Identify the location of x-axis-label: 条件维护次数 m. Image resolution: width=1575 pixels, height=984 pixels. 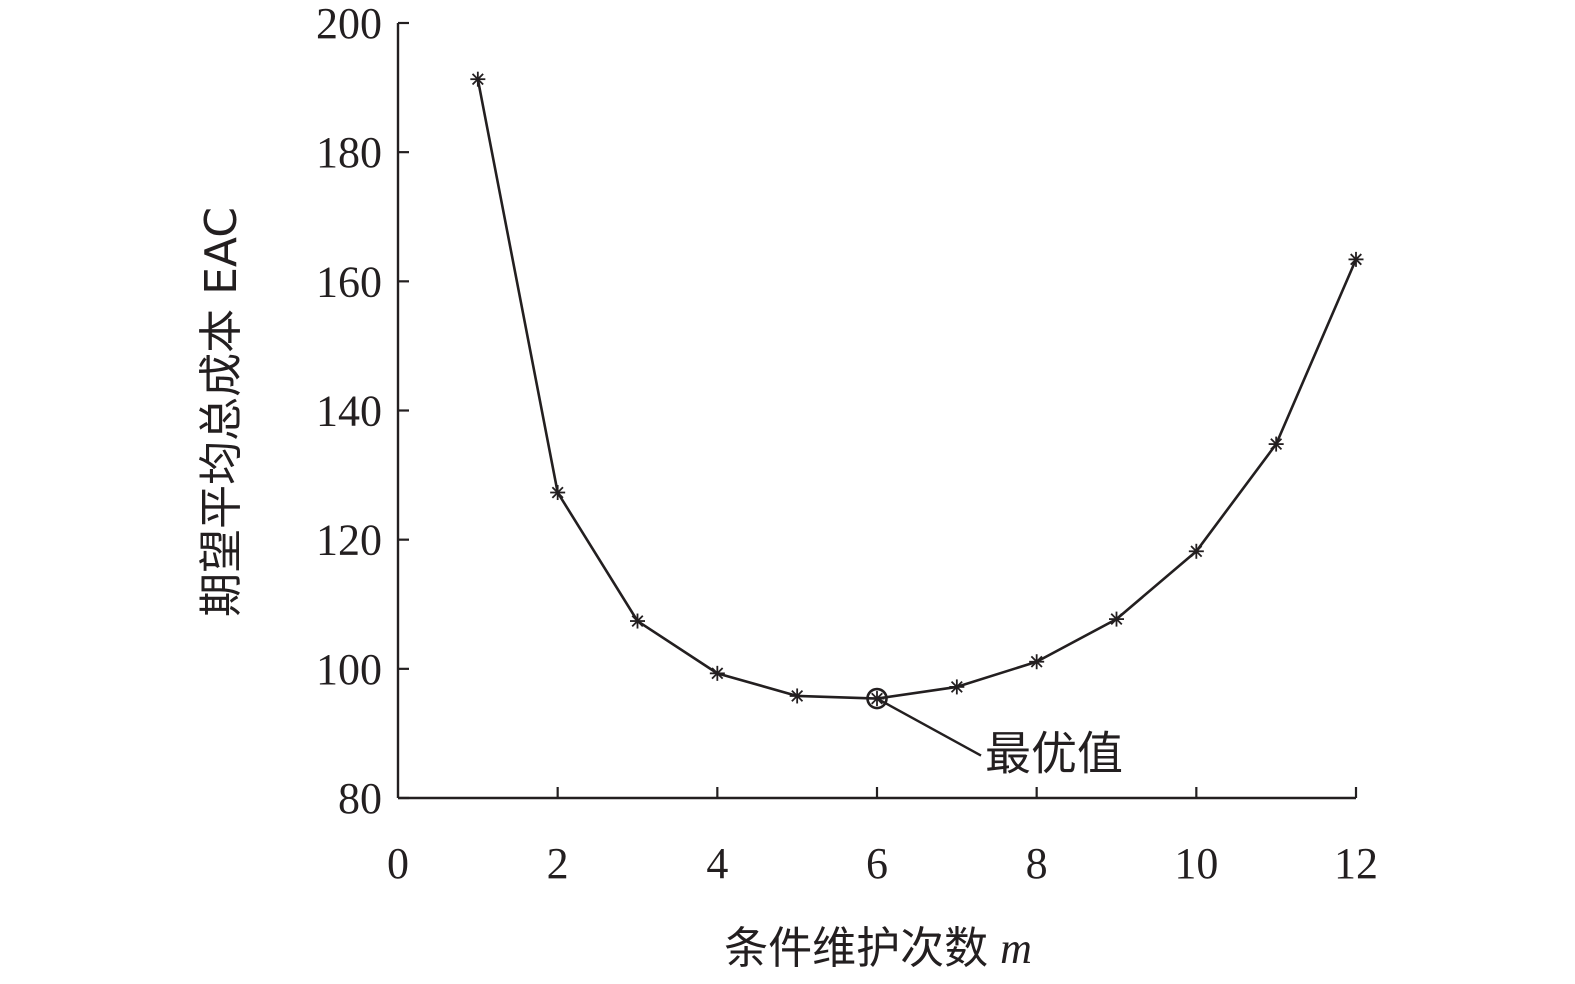
(878, 948).